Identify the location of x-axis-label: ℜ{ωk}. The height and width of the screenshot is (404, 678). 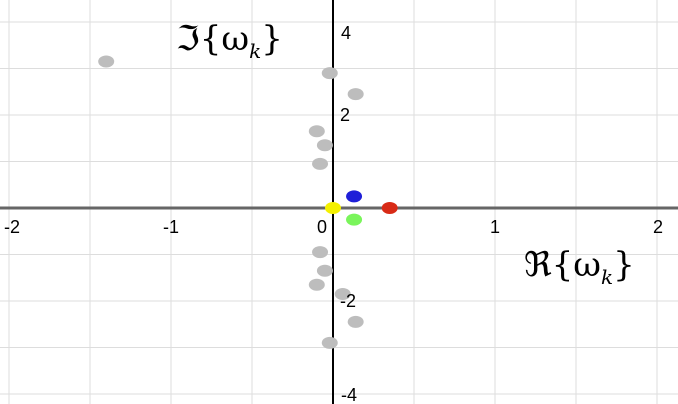
(579, 267).